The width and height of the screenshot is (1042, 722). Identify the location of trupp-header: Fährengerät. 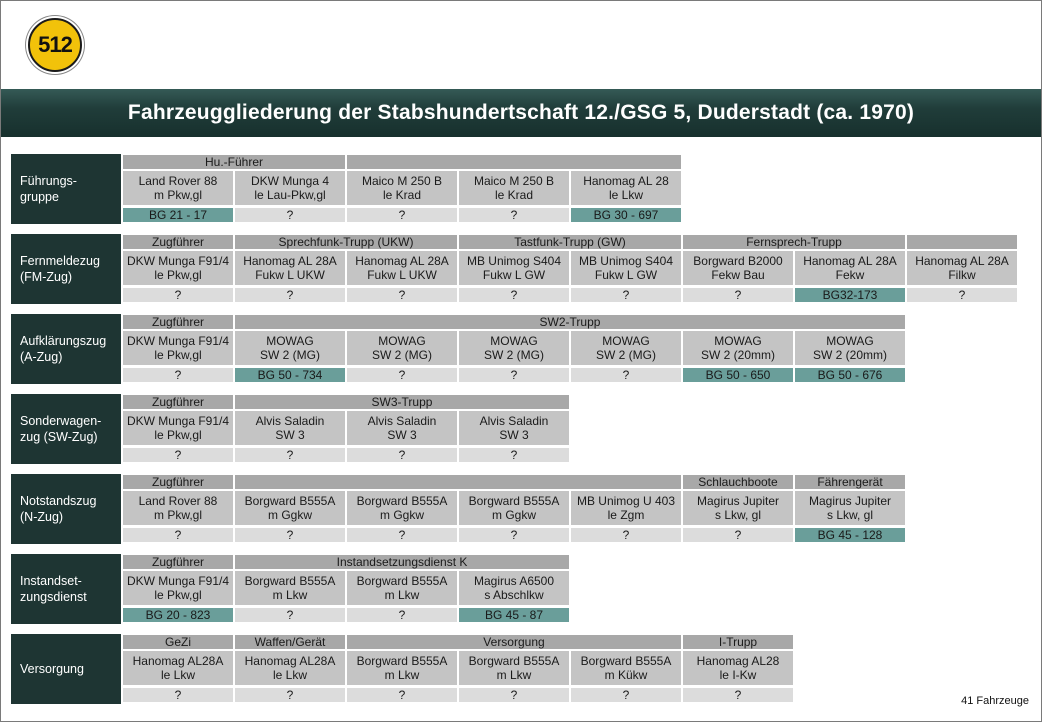
(850, 482).